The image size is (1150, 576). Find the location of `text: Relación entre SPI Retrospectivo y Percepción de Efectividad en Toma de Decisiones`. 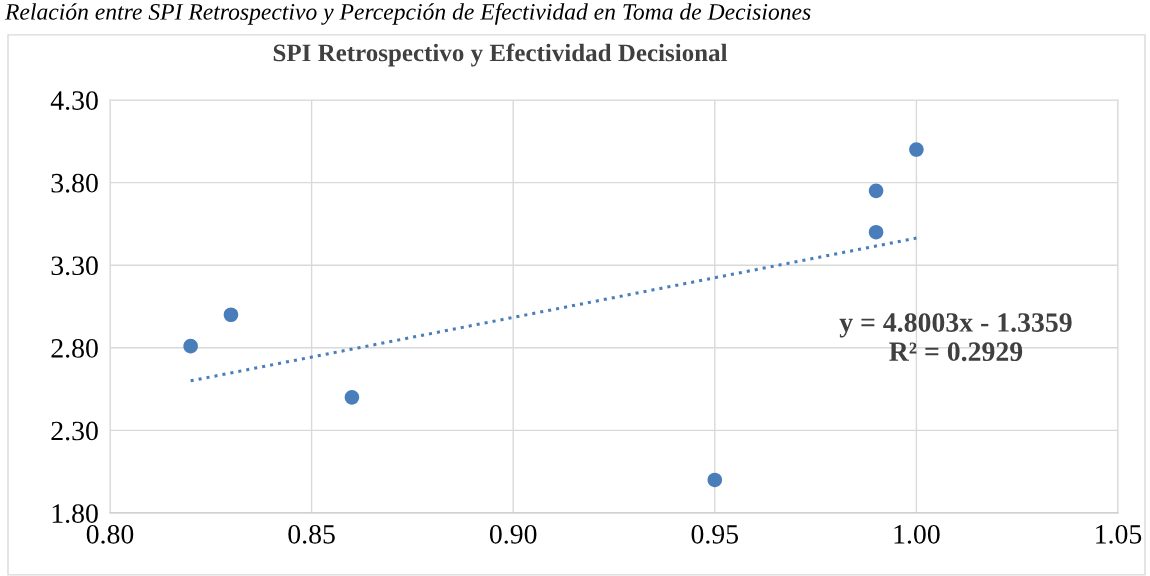

text: Relación entre SPI Retrospectivo y Percepción de Efectividad en Toma de Decisiones is located at coordinates (407, 14).